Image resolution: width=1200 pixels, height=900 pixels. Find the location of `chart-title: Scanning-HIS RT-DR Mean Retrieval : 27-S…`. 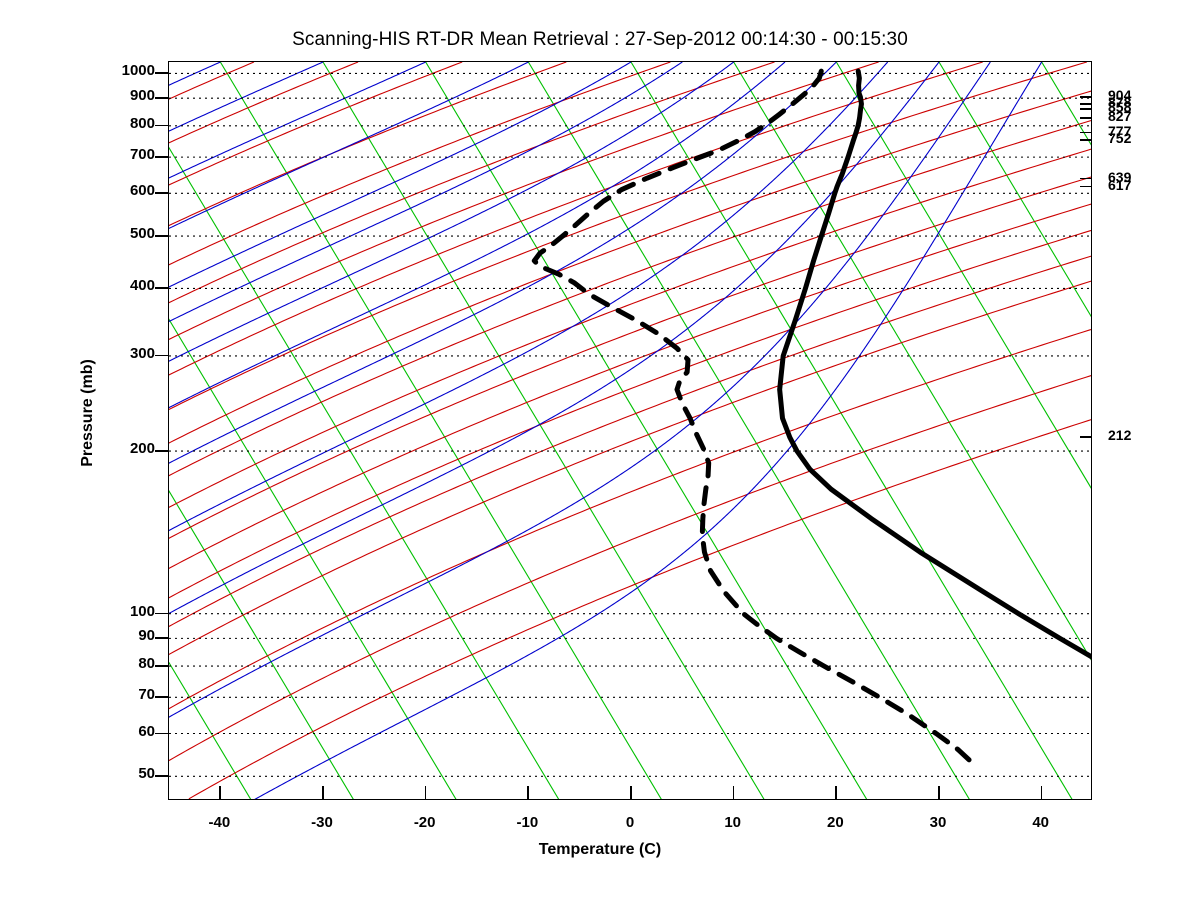

chart-title: Scanning-HIS RT-DR Mean Retrieval : 27-S… is located at coordinates (600, 39).